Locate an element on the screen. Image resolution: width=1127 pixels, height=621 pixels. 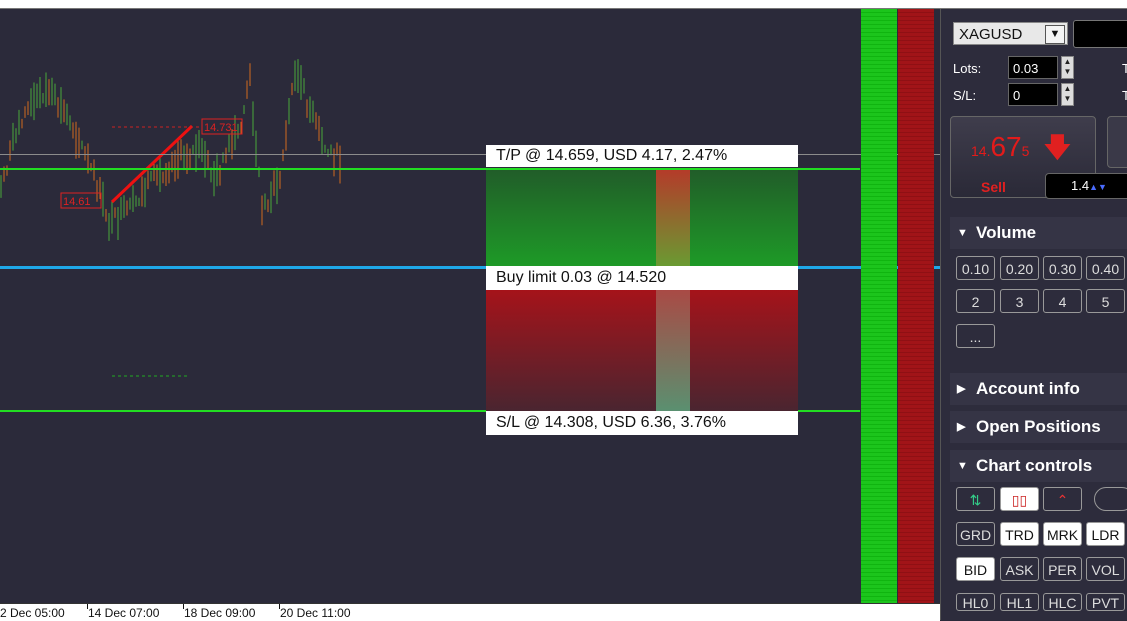
buy-button is located at coordinates (1117, 142).